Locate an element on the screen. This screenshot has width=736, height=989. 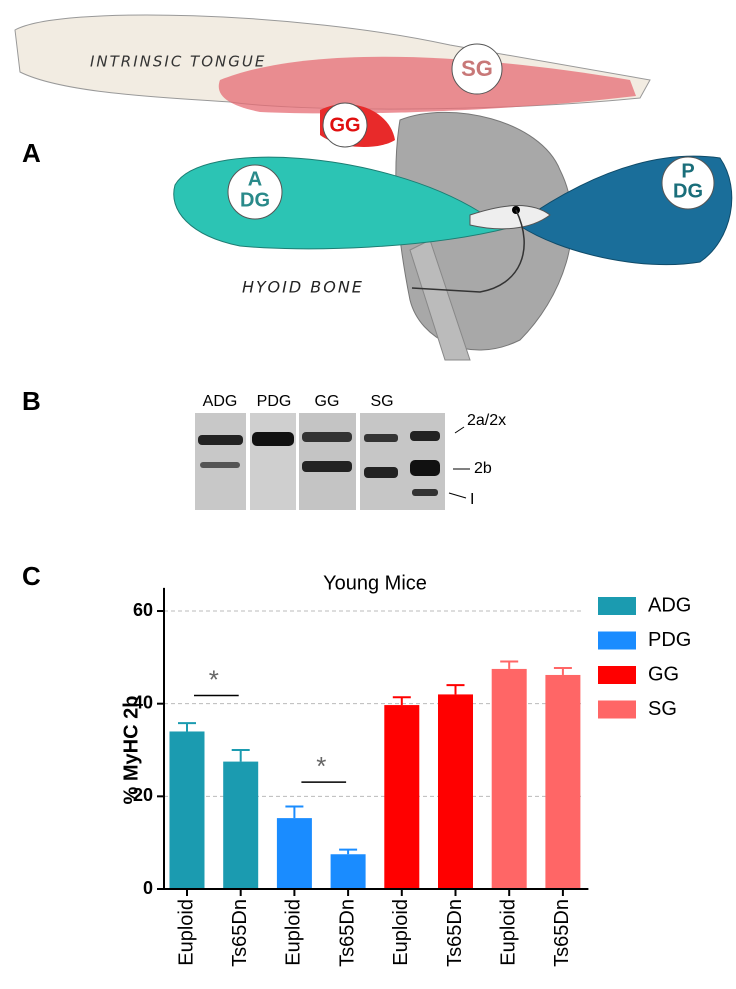
gg-label: GG is located at coordinates (344, 125).